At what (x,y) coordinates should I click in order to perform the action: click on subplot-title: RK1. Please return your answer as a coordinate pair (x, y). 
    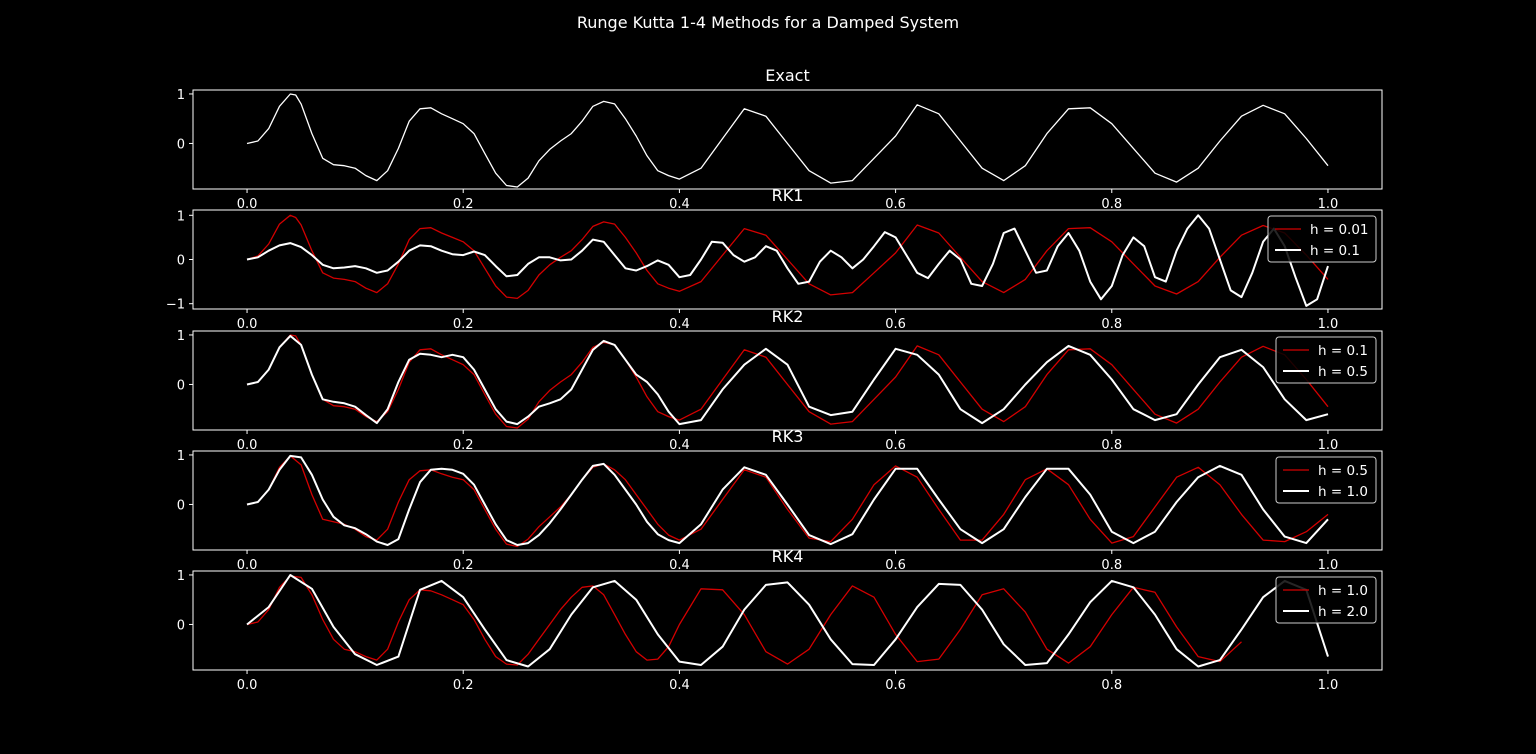
    Looking at the image, I should click on (788, 195).